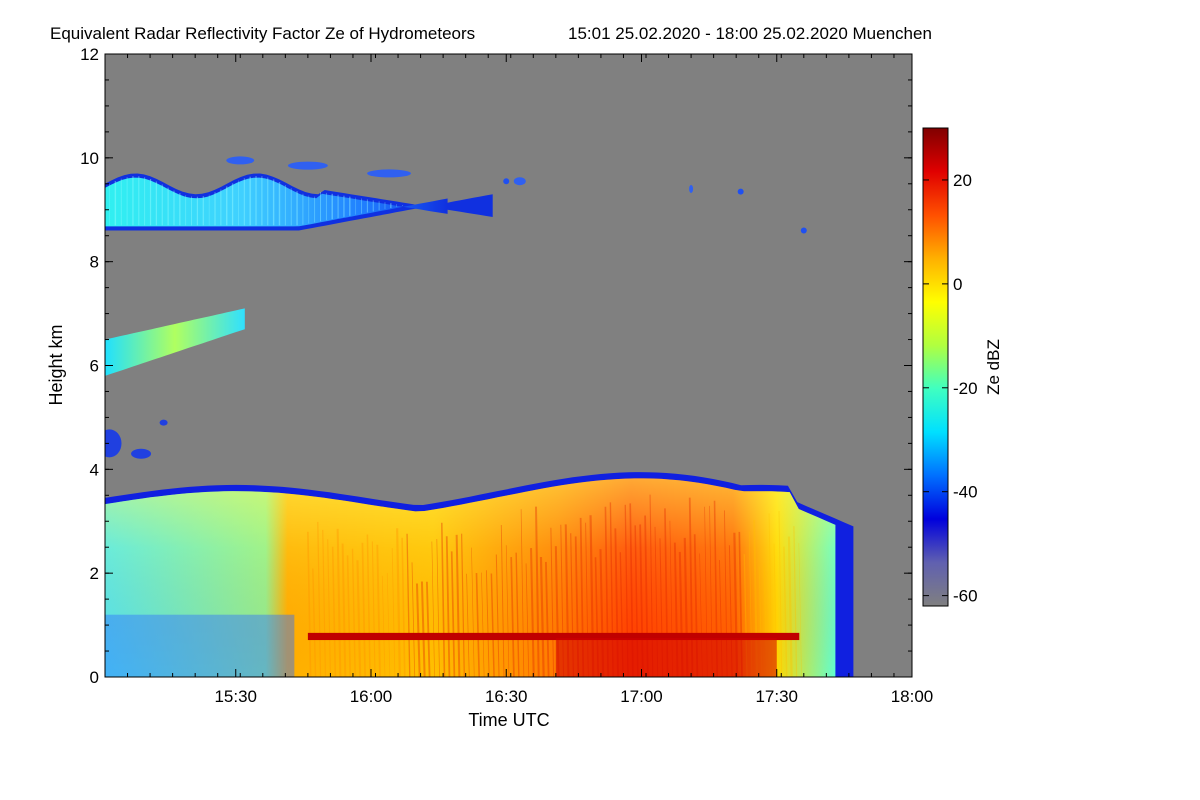 The width and height of the screenshot is (1200, 800). What do you see at coordinates (666, 657) in the screenshot?
I see `bright-band-below` at bounding box center [666, 657].